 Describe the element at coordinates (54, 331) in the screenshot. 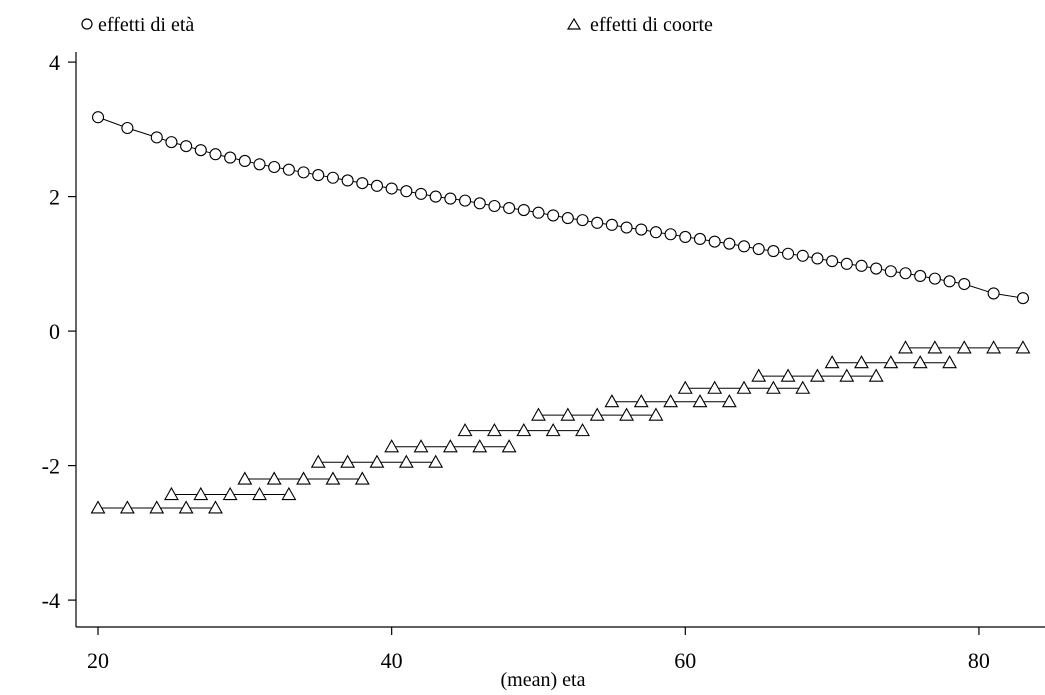

I see `y-tick-label: 0` at that location.